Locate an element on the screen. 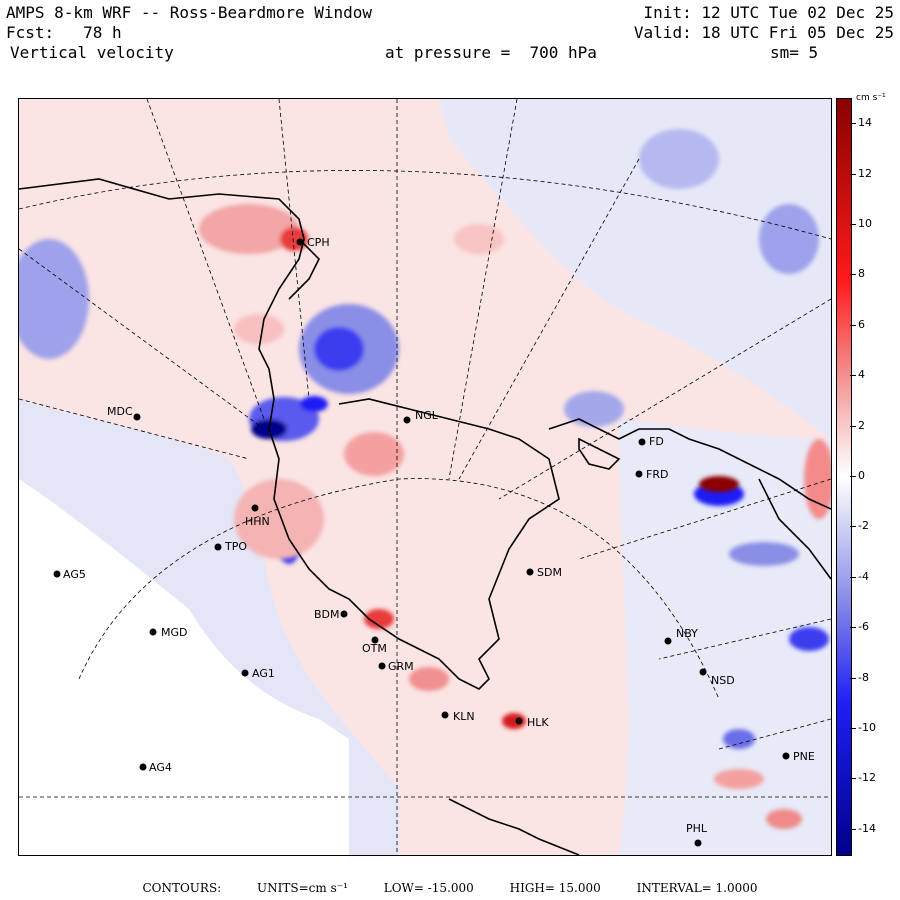 This screenshot has width=900, height=900. station-hhn: HHN is located at coordinates (257, 516).